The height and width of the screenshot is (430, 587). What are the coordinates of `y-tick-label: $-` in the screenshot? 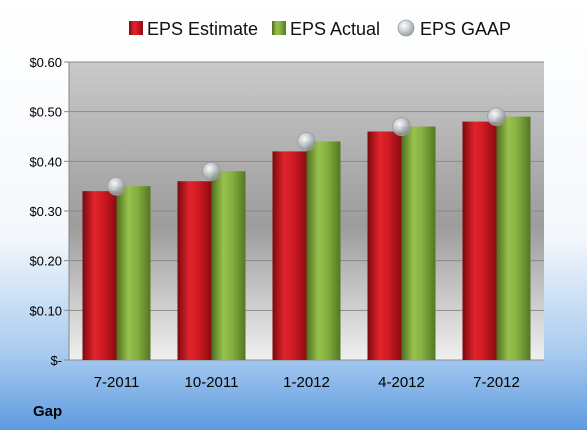 It's located at (56, 360).